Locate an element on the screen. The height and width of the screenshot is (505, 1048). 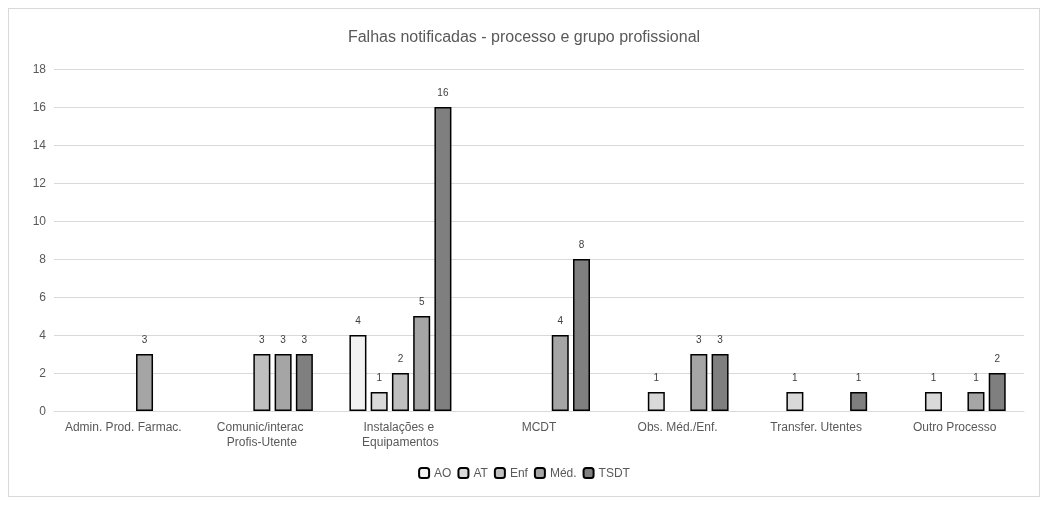
y-tick-label: 14 is located at coordinates (39, 145).